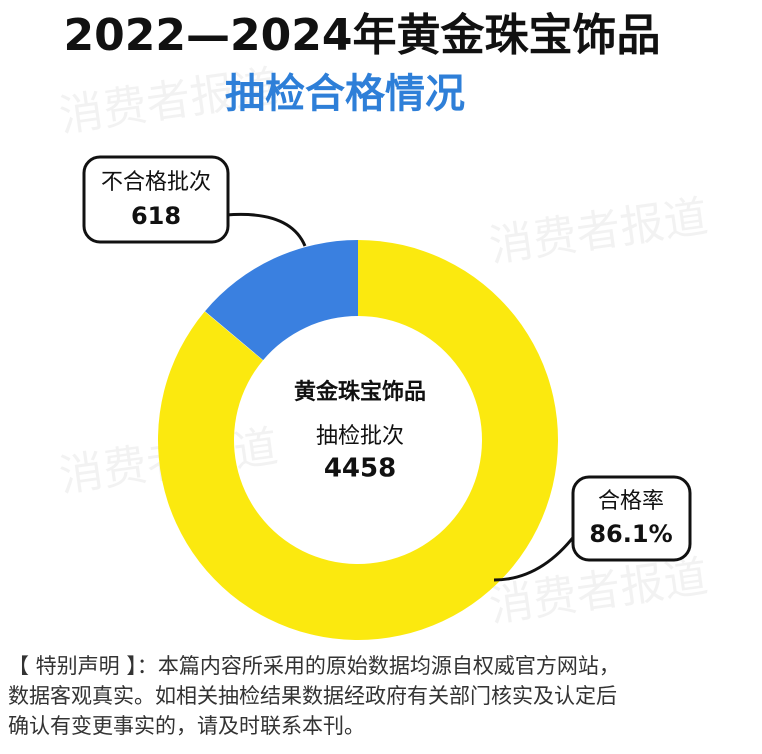  Describe the element at coordinates (345, 94) in the screenshot. I see `chart-subtitle: 抽检合格情况` at that location.